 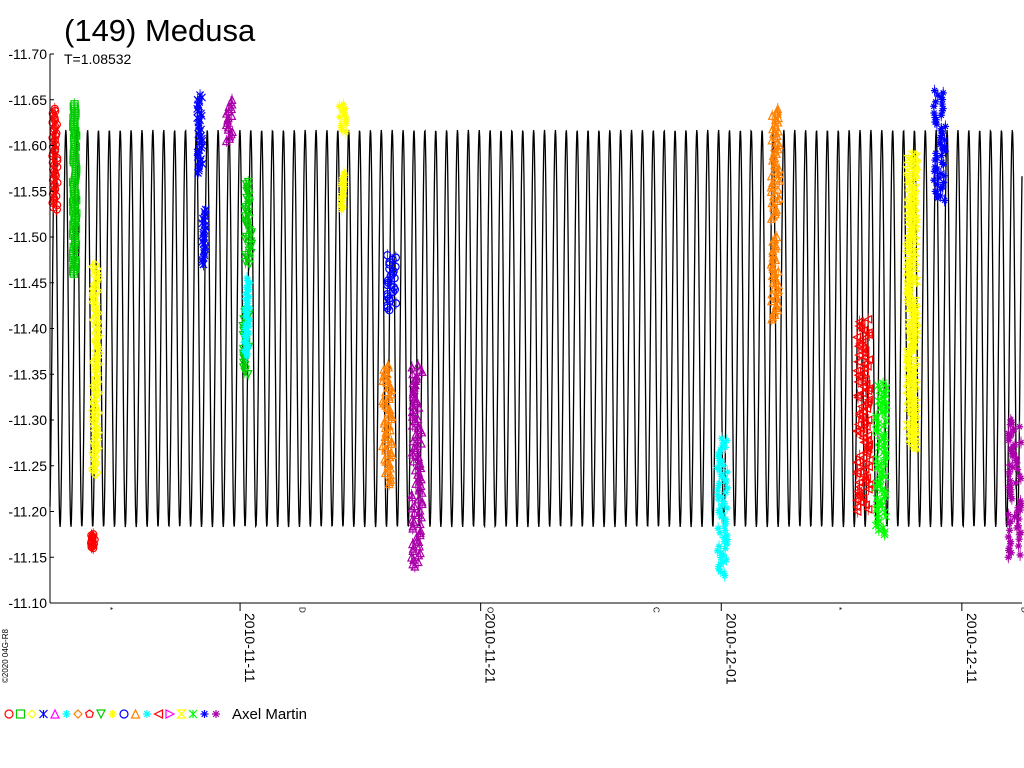 I want to click on moon-phase-marker: *, so click(x=109, y=608).